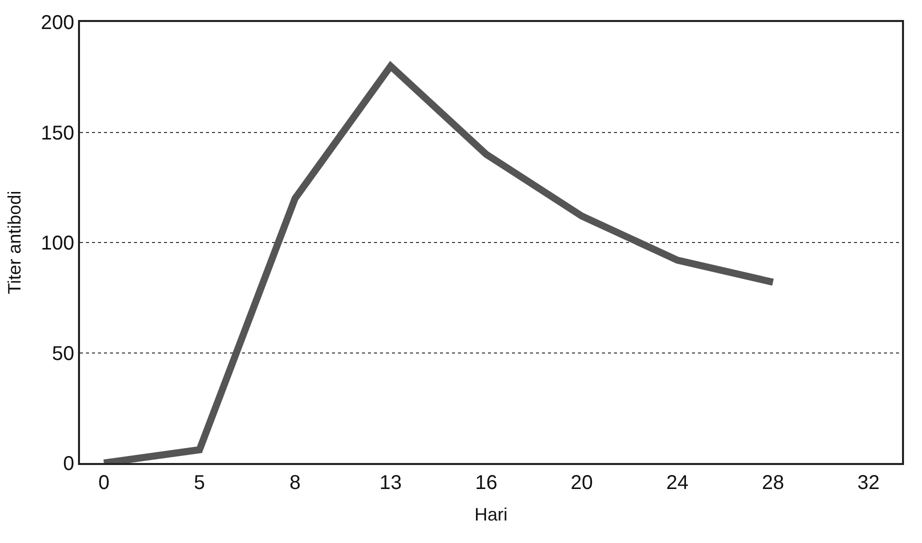 The height and width of the screenshot is (543, 922). I want to click on y-tick-label: 200, so click(57, 23).